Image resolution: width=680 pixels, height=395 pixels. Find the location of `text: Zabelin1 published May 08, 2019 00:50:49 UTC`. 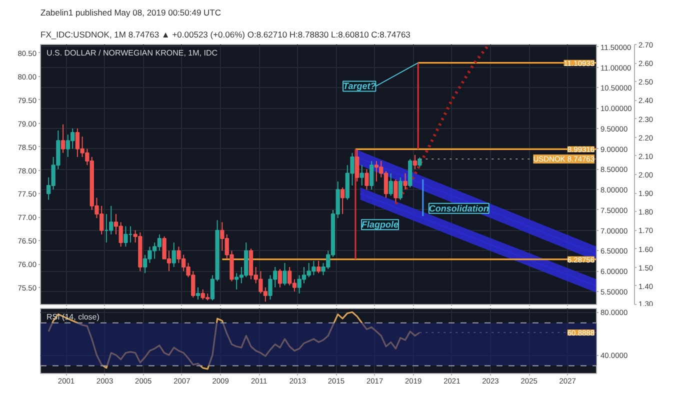

text: Zabelin1 published May 08, 2019 00:50:49 UTC is located at coordinates (131, 13).